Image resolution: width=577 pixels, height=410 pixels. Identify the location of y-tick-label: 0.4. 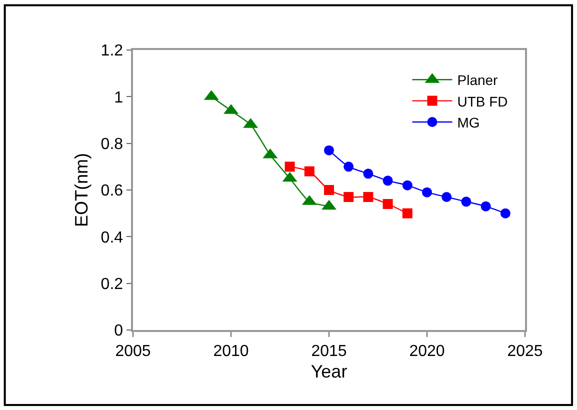
(112, 237).